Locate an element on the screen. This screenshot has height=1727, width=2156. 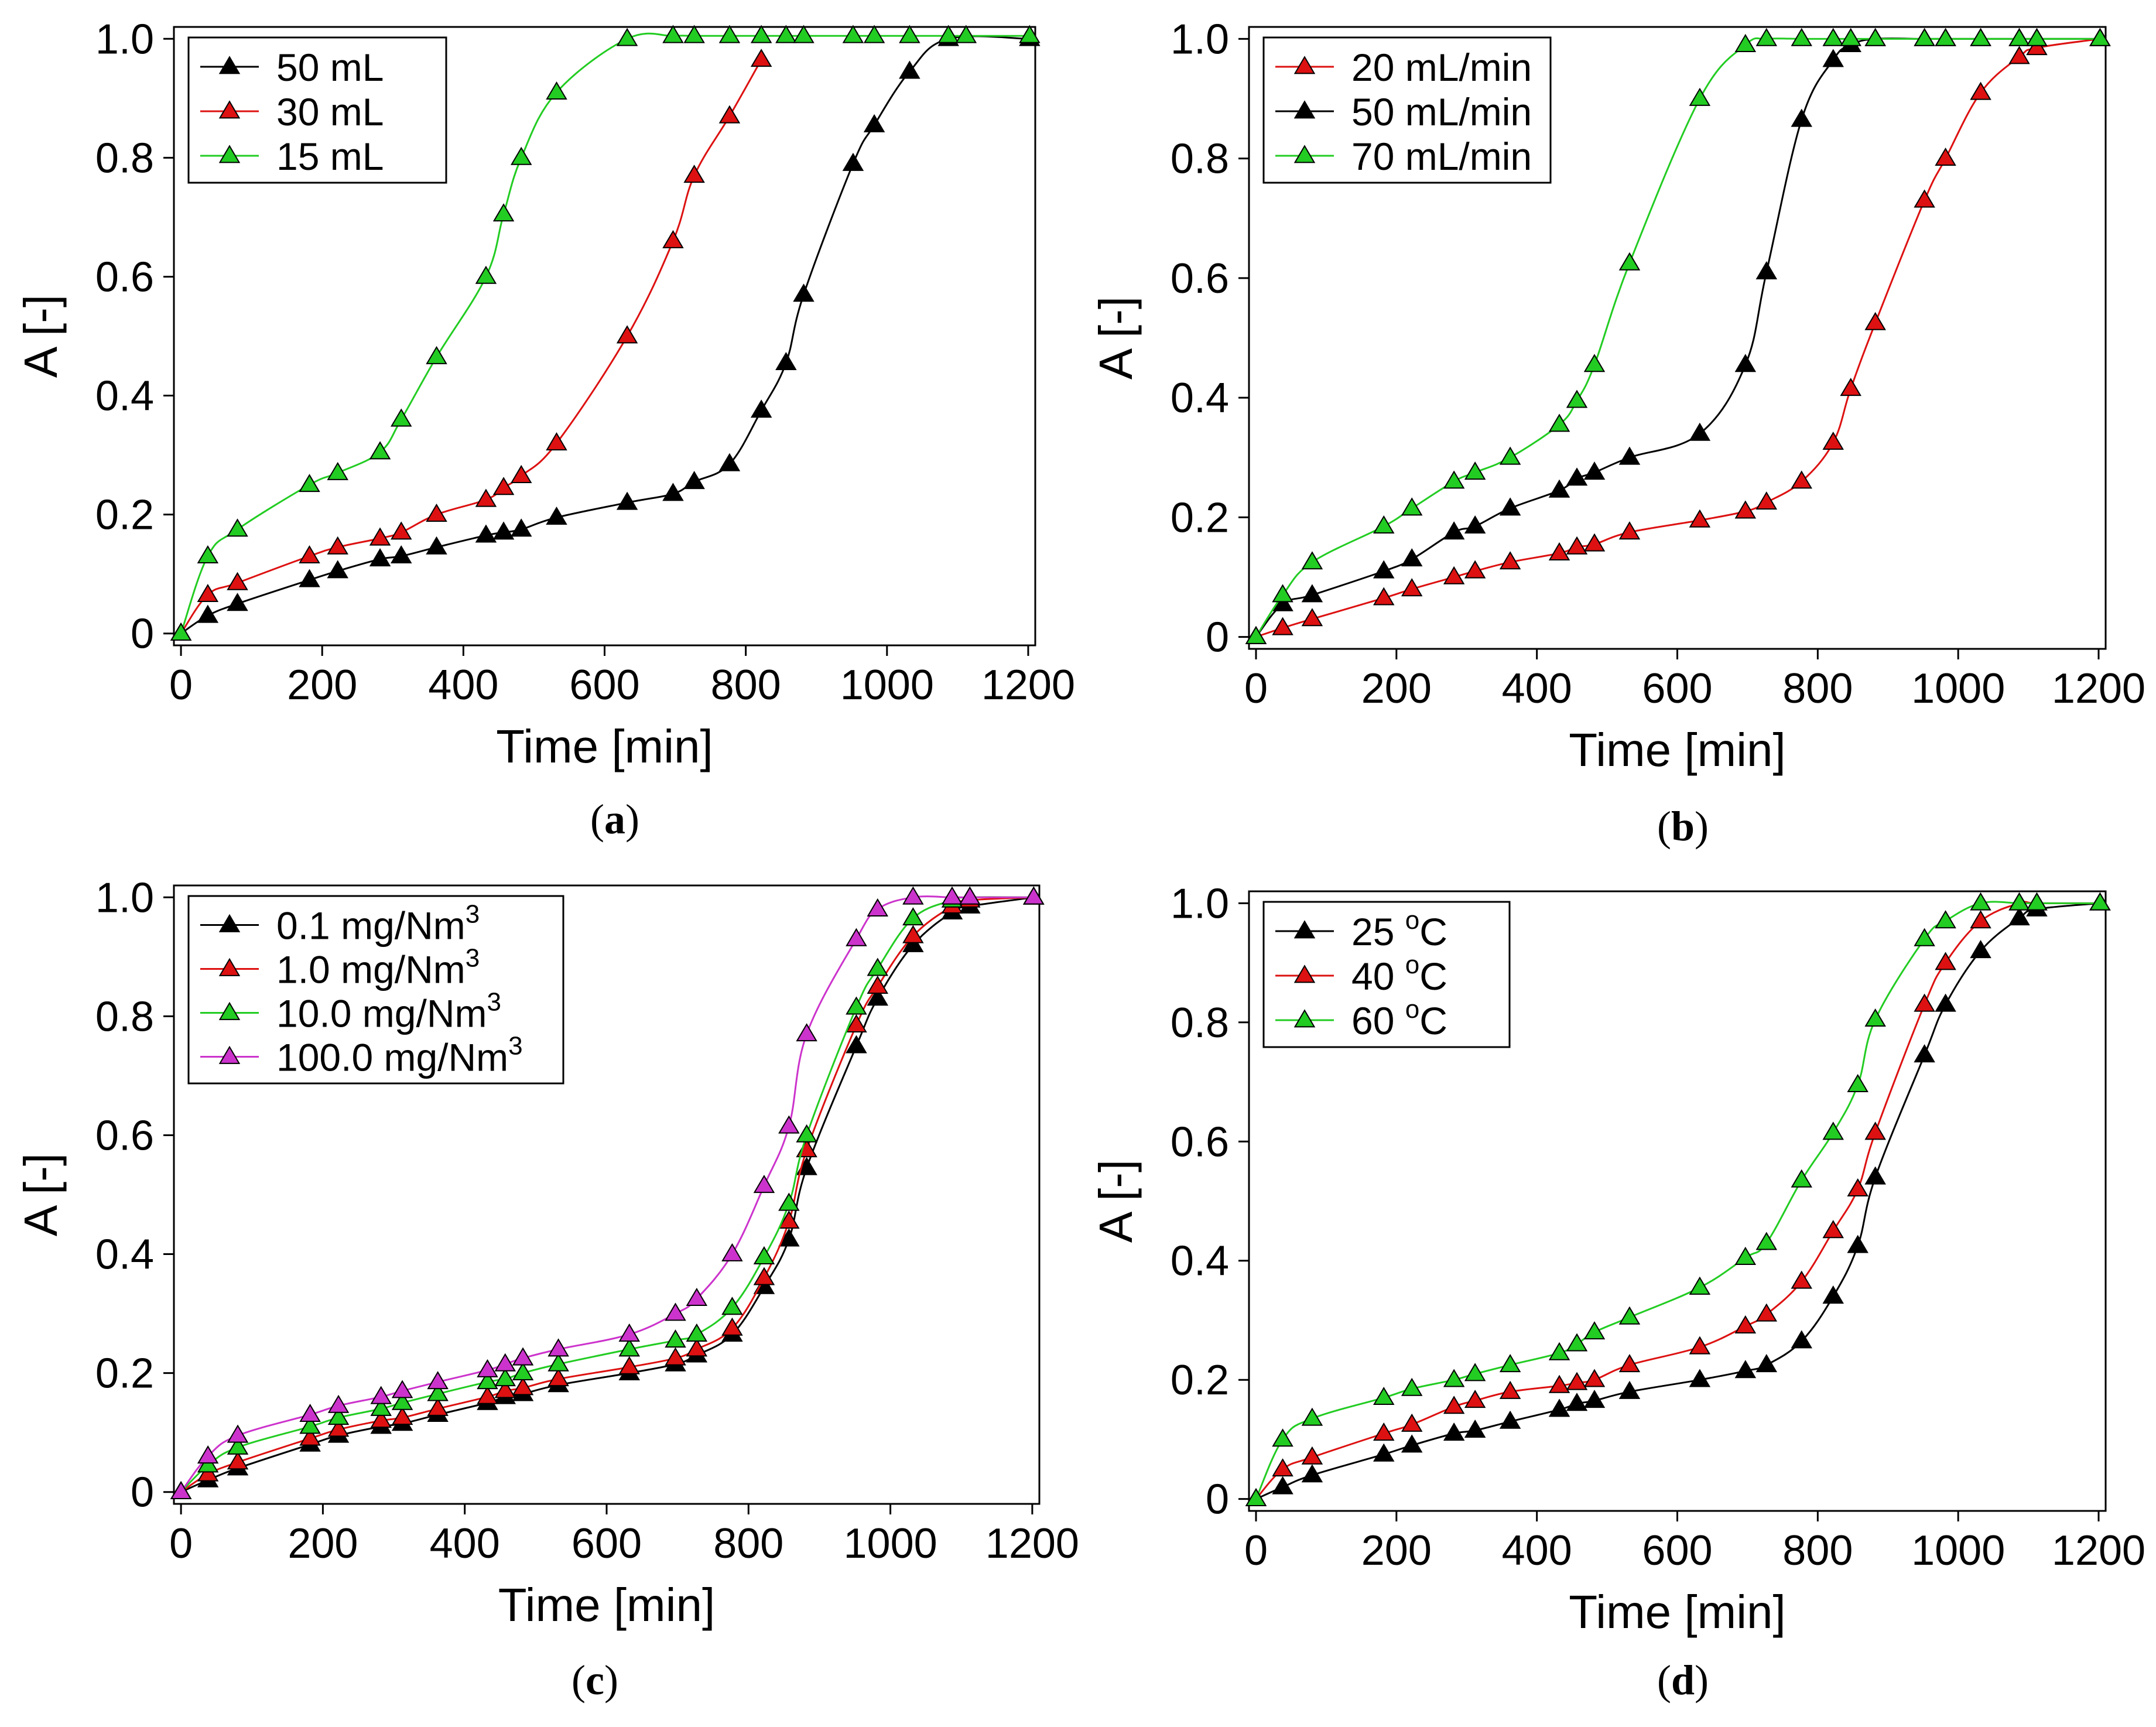
y-tick-label: 0.4 is located at coordinates (1200, 398).